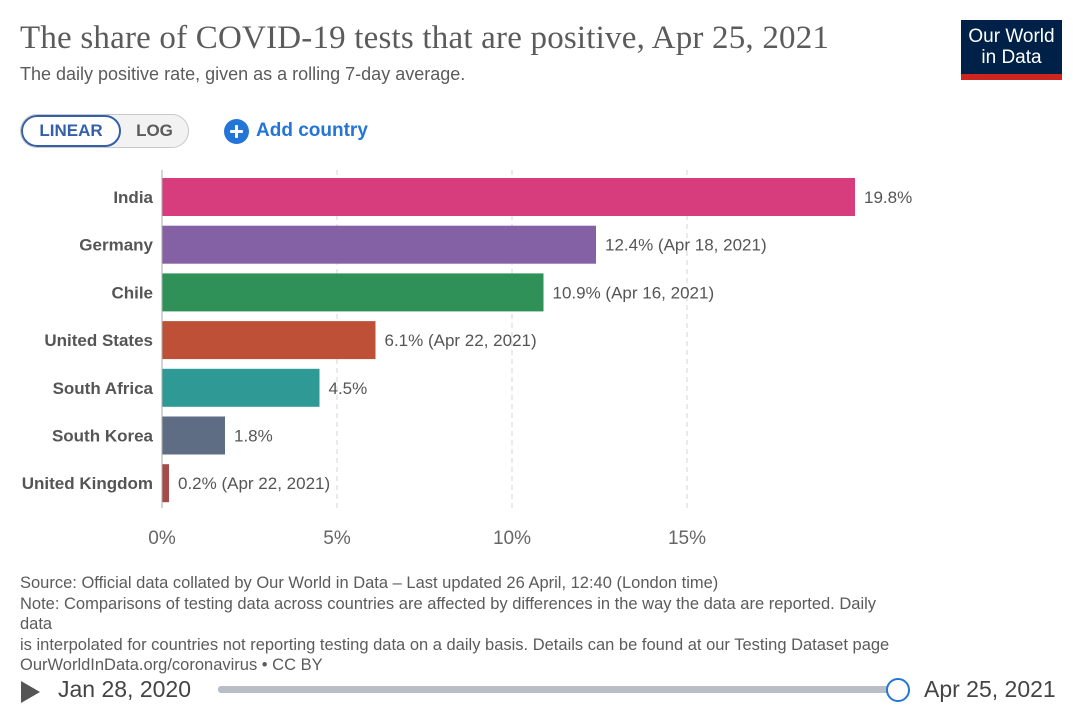 The height and width of the screenshot is (707, 1080). Describe the element at coordinates (171, 665) in the screenshot. I see `url-license-link: OurWorldInData.org/coronavirus • CC BY` at that location.